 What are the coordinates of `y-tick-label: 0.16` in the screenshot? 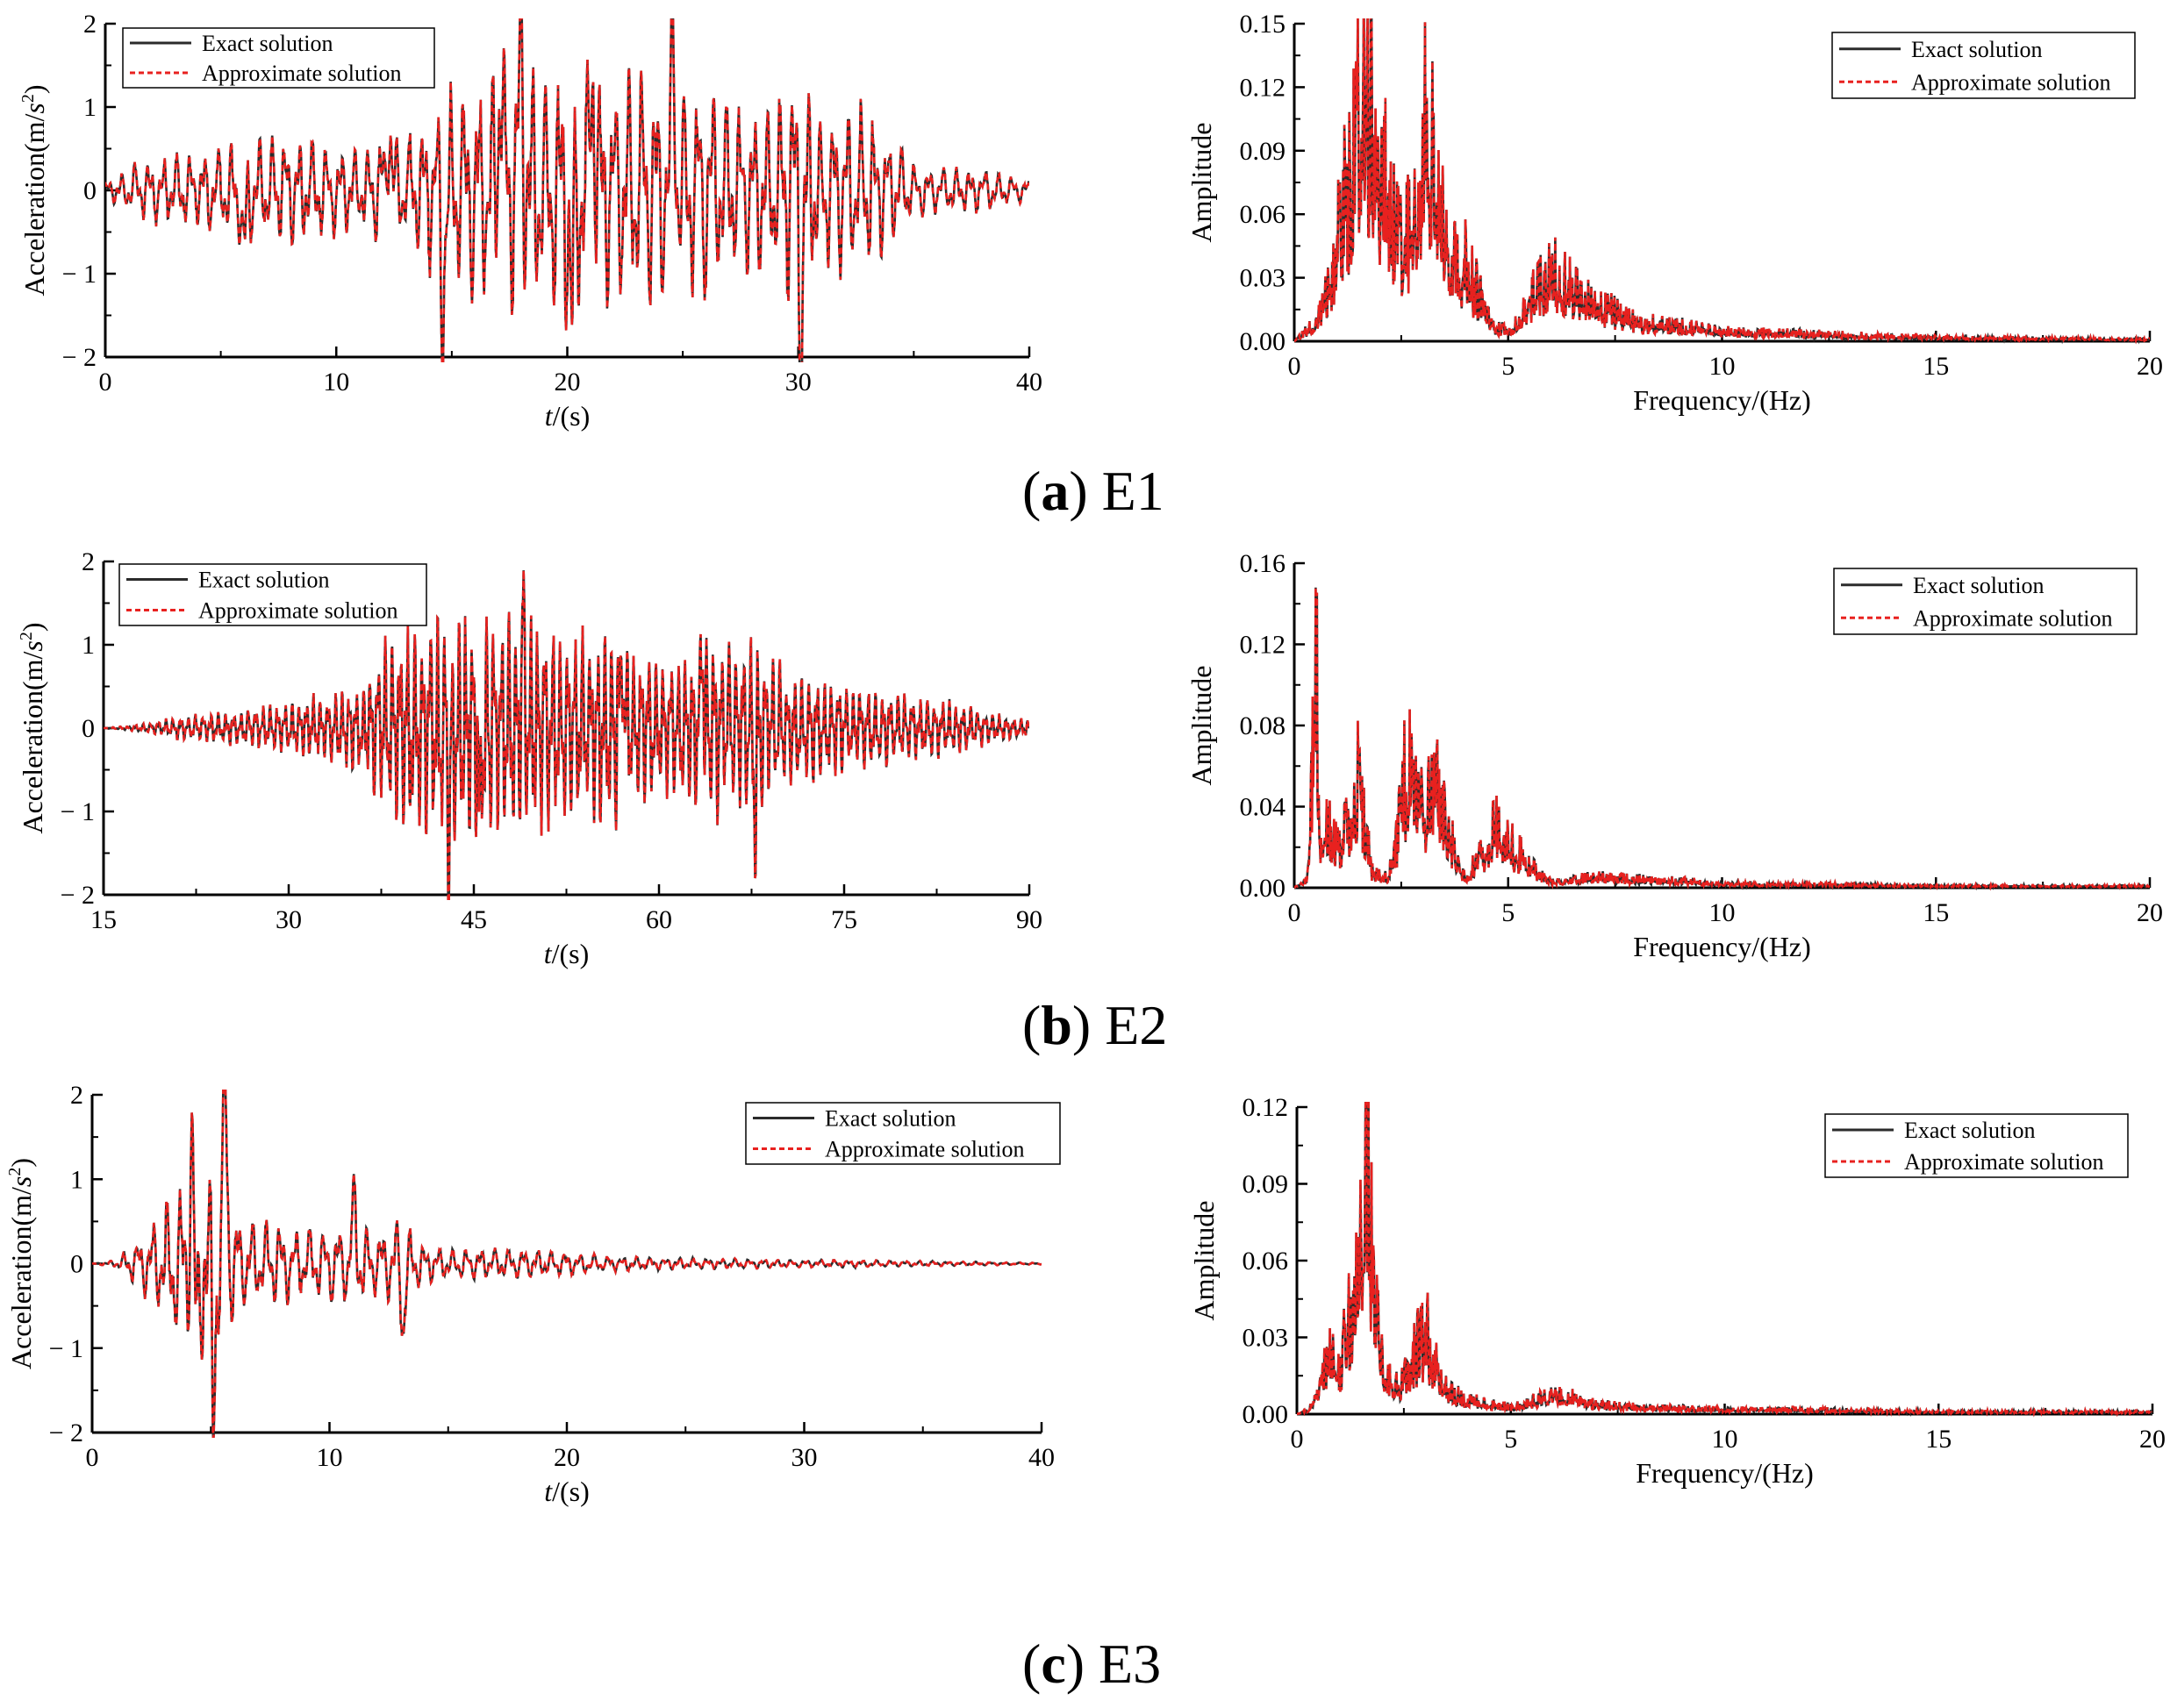 It's located at (1263, 563).